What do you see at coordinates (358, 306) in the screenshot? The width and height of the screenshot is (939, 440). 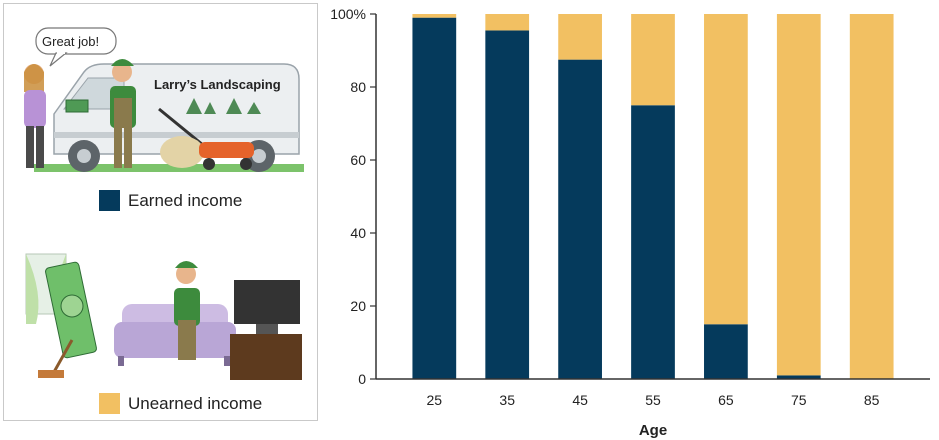 I see `y-tick-label: 20` at bounding box center [358, 306].